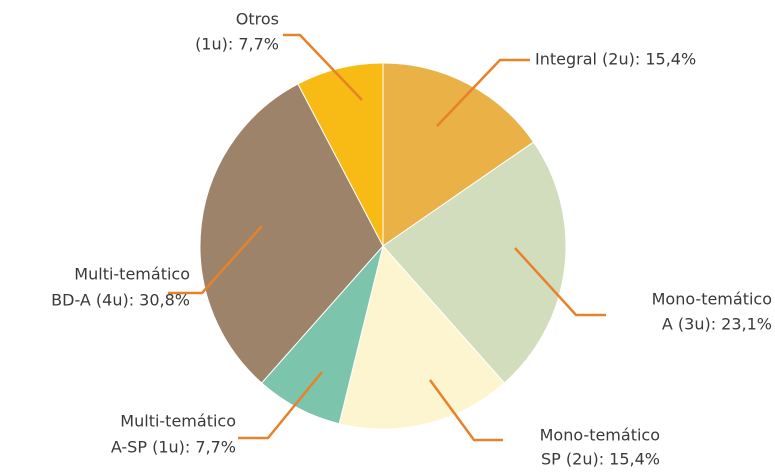 The height and width of the screenshot is (473, 775). What do you see at coordinates (615, 59) in the screenshot?
I see `slice-label: Integral (2u): 15,4%` at bounding box center [615, 59].